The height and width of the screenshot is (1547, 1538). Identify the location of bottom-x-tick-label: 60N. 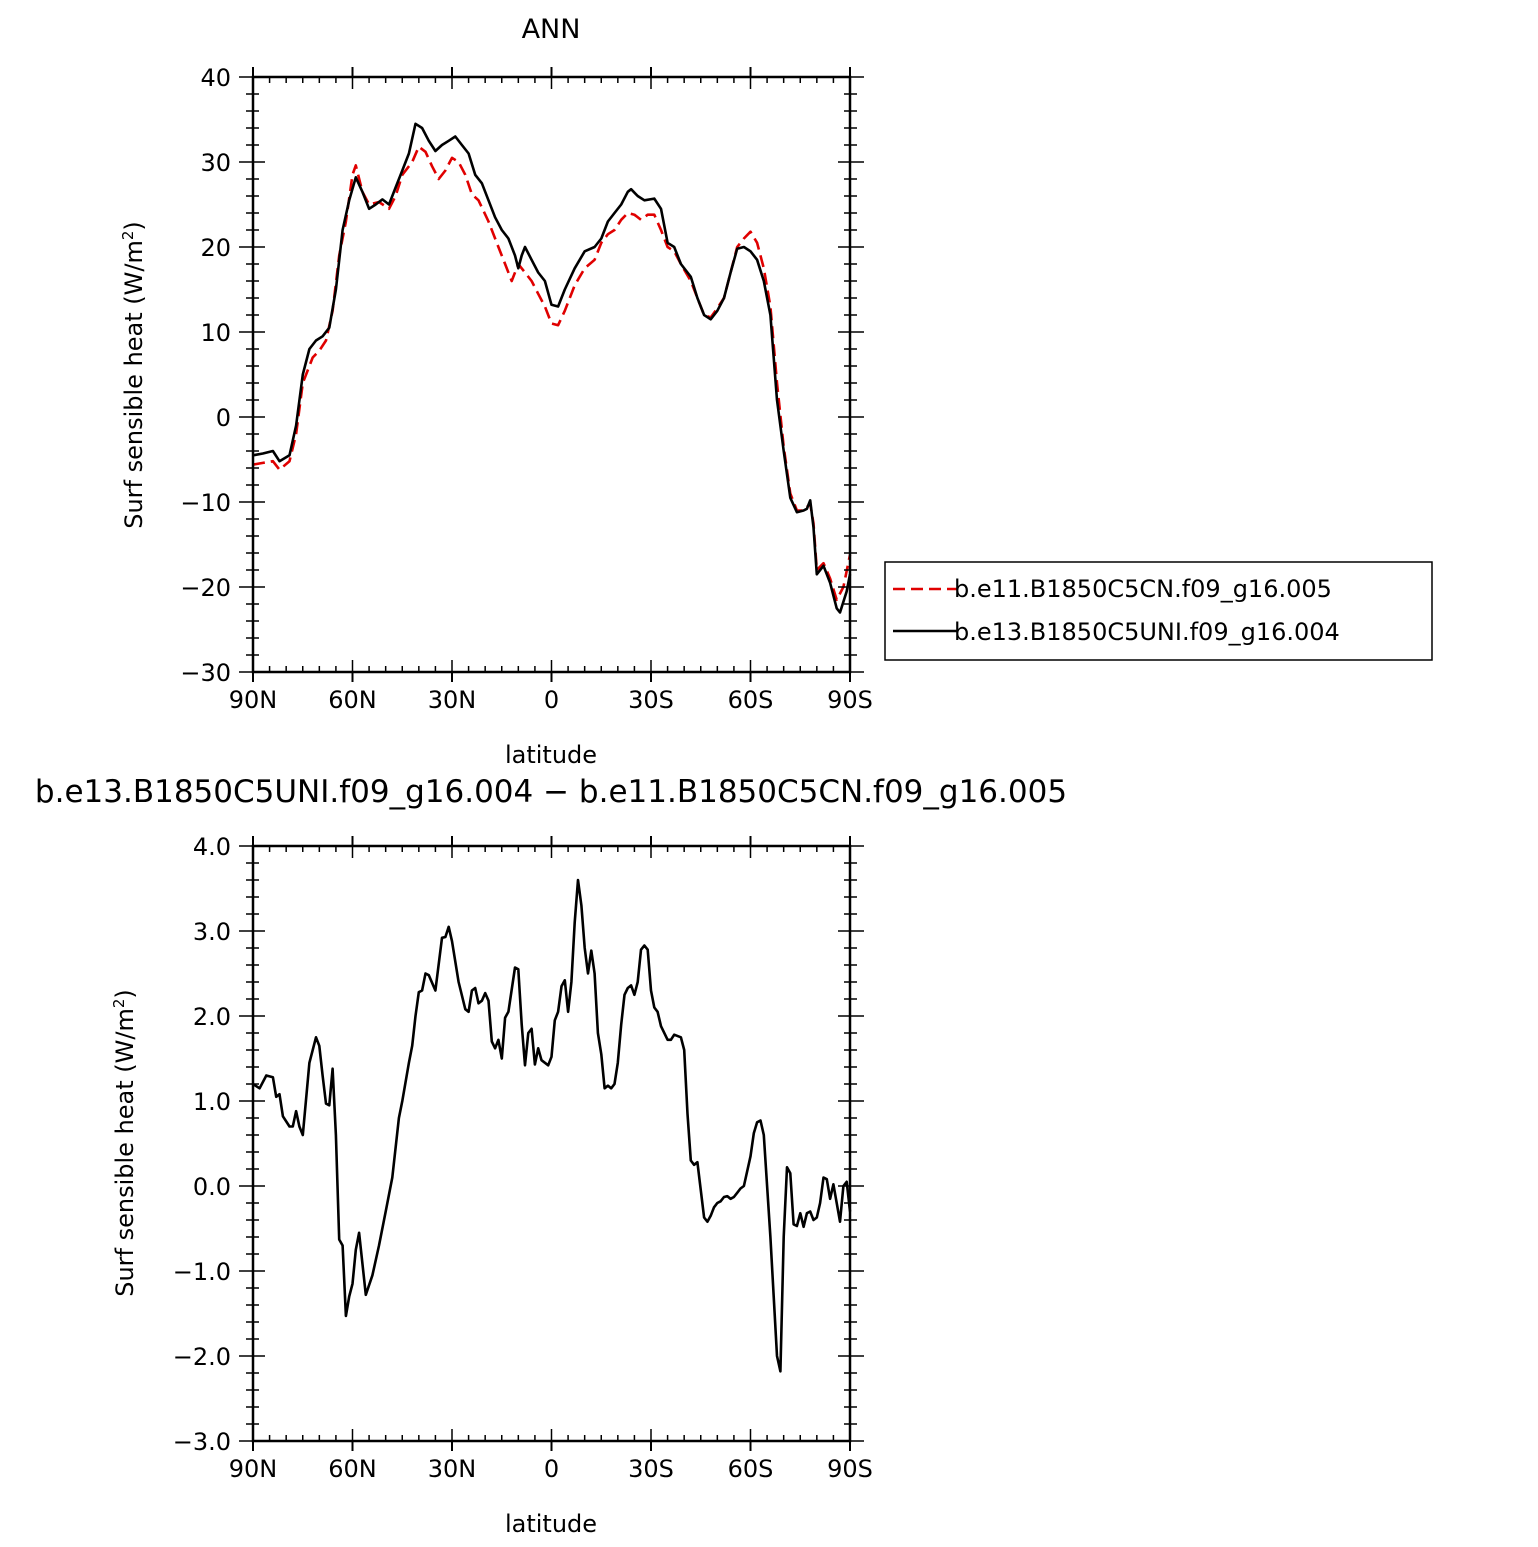
(352, 1469).